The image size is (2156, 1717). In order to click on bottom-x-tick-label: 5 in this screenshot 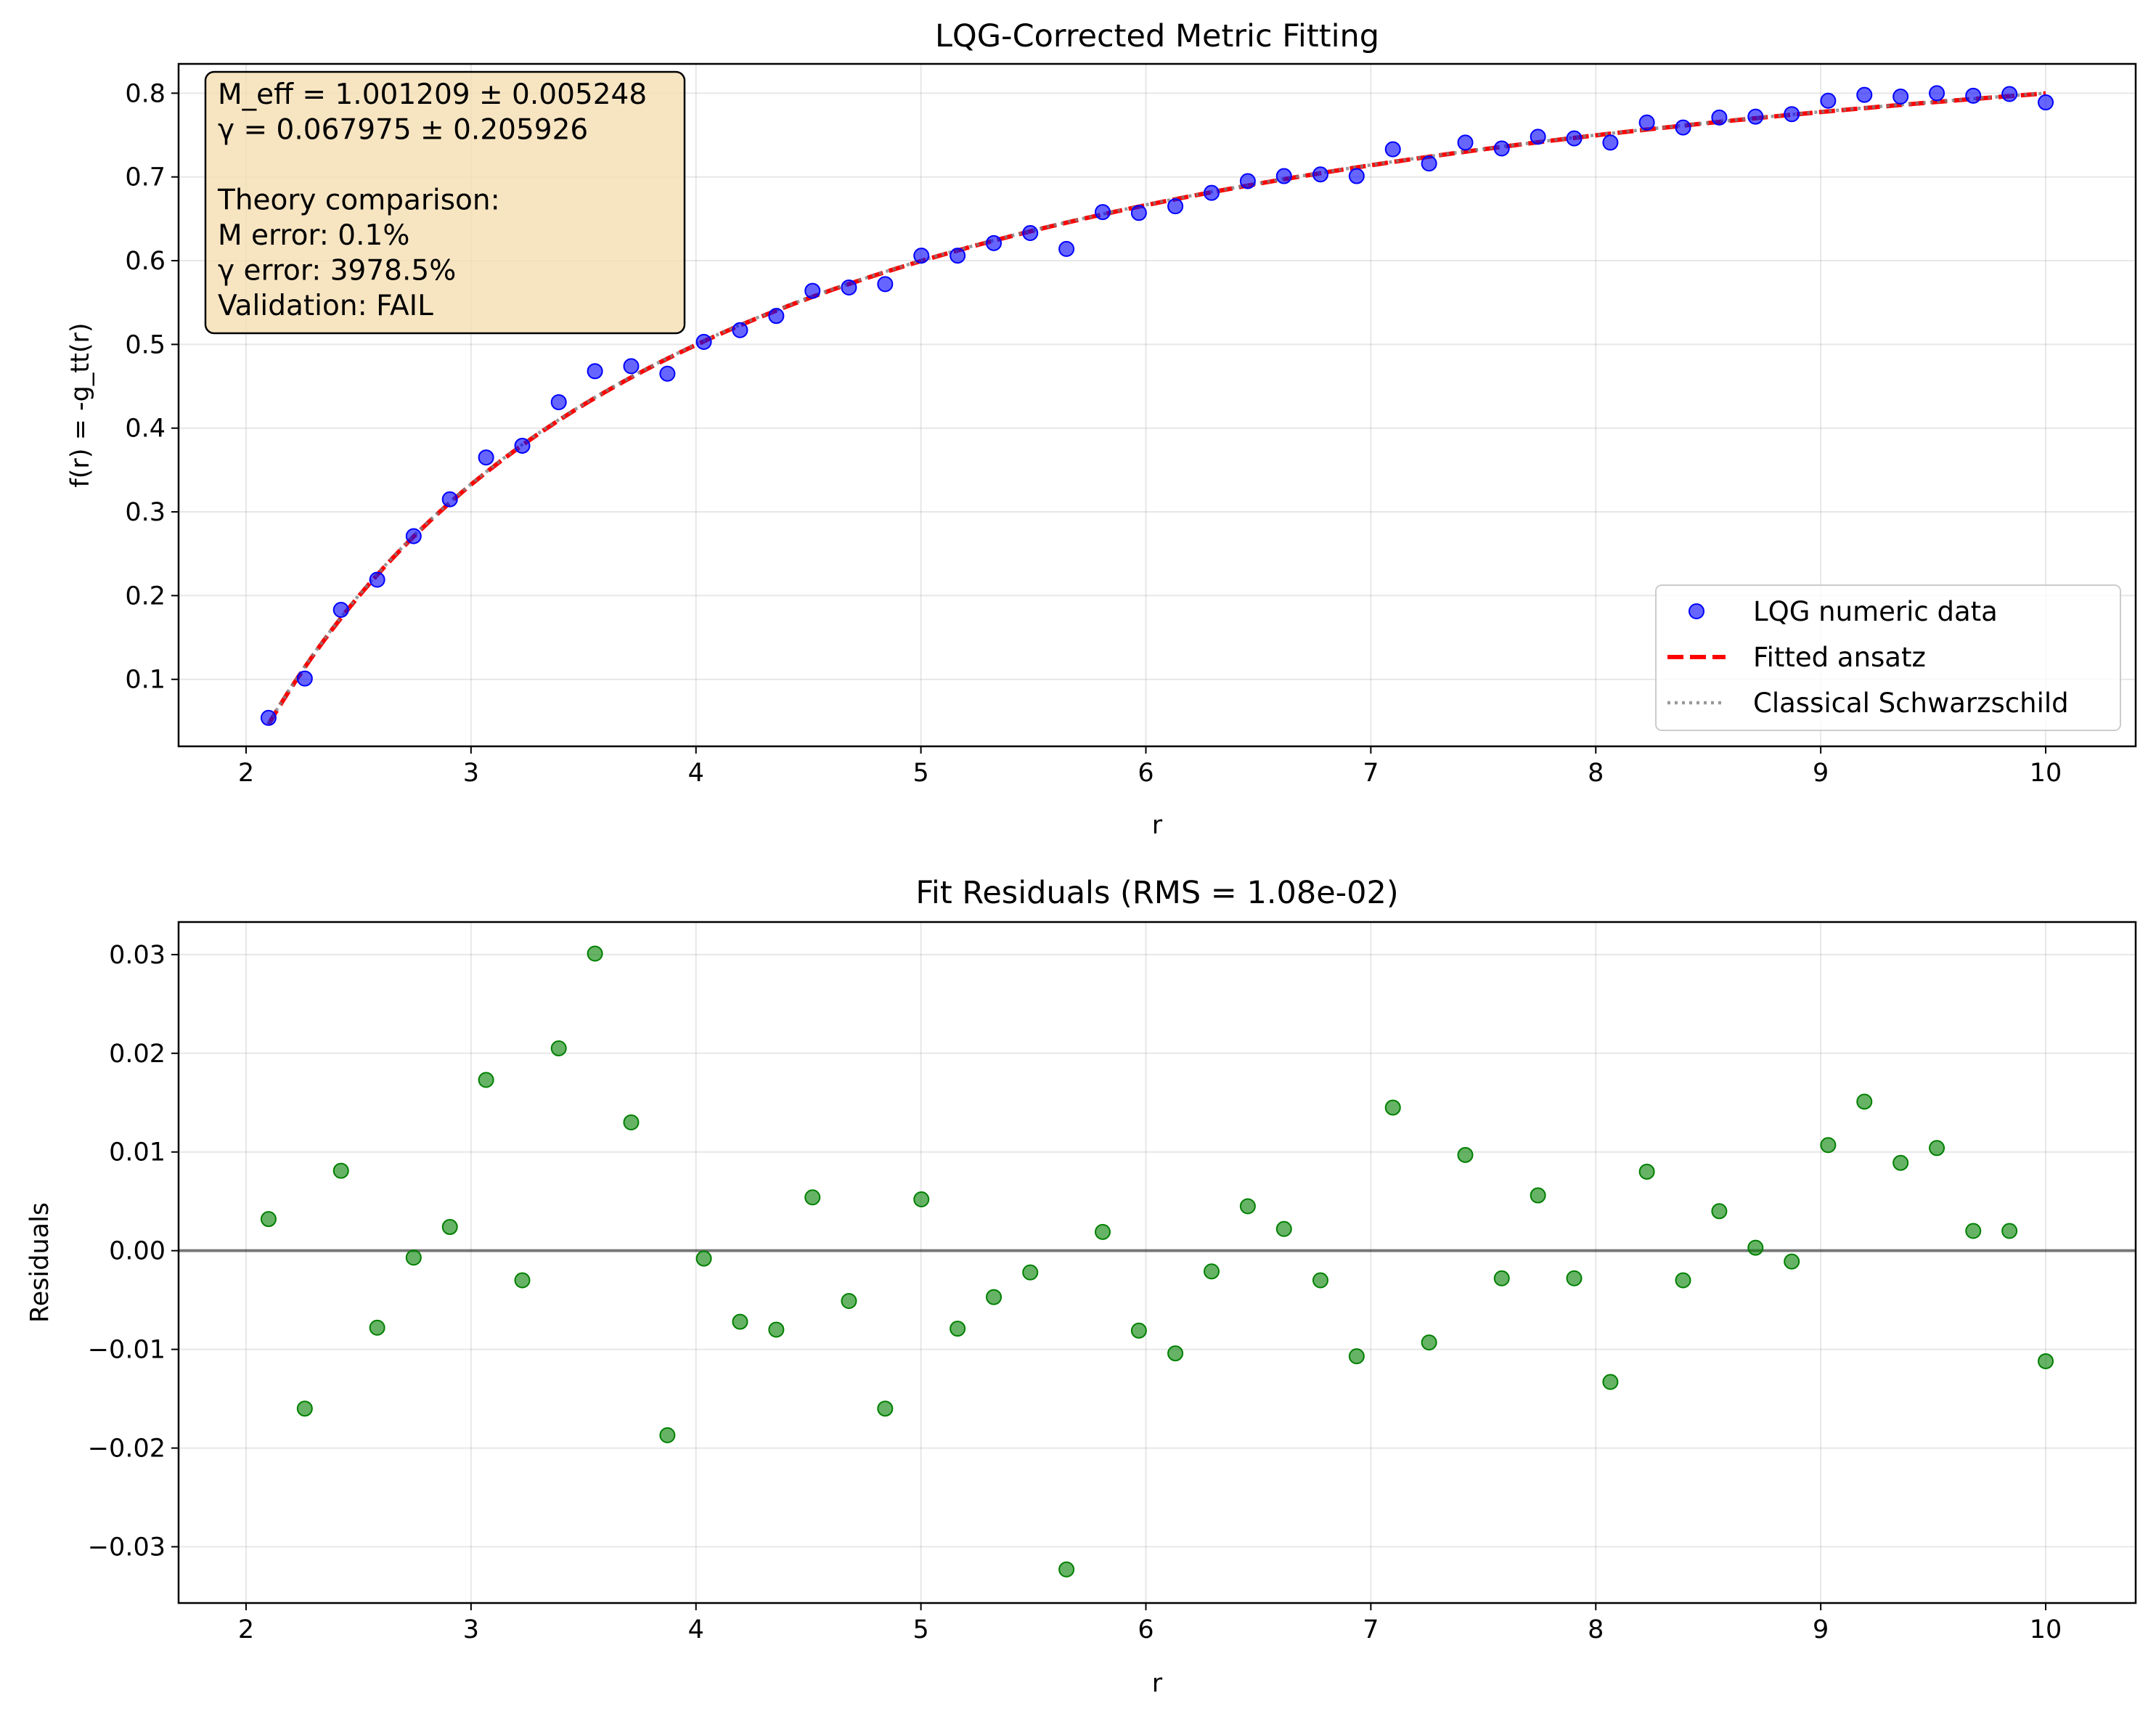, I will do `click(920, 1629)`.